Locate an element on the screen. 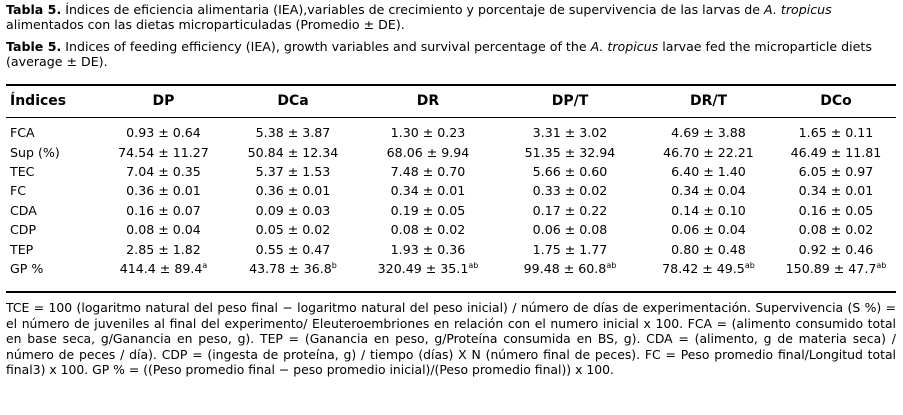  table-cell: 2.85 ± 1.82 is located at coordinates (163, 248).